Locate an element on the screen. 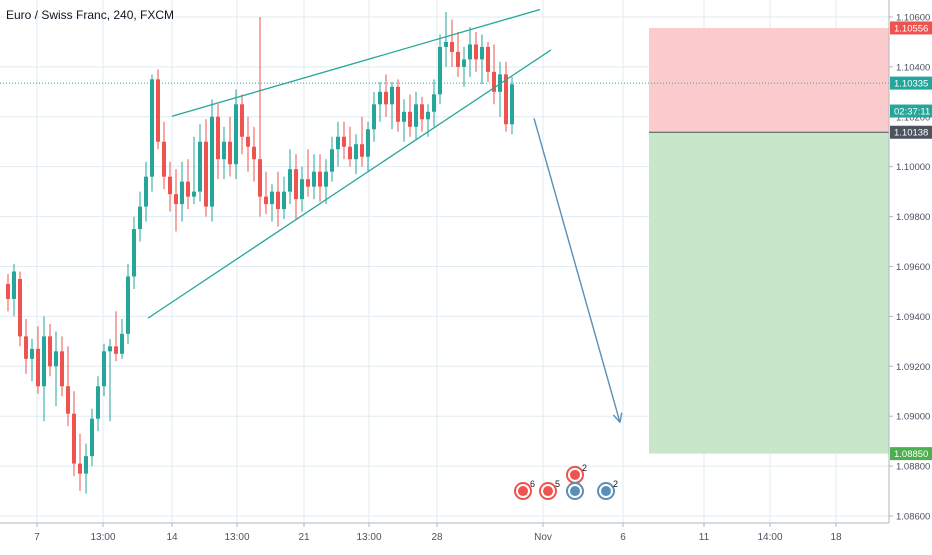 This screenshot has height=555, width=932. time-axis is located at coordinates (466, 536).